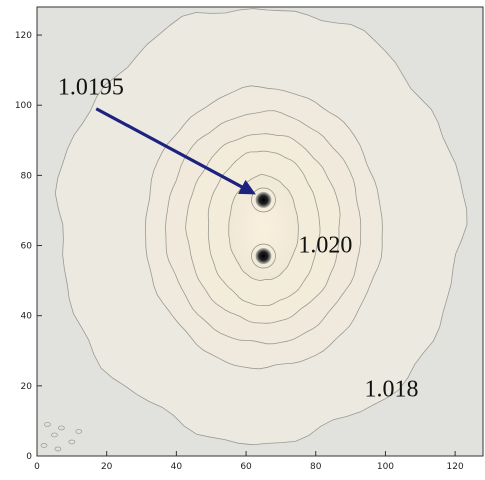 This screenshot has height=480, width=485. What do you see at coordinates (27, 176) in the screenshot?
I see `y-tick-label: 80` at bounding box center [27, 176].